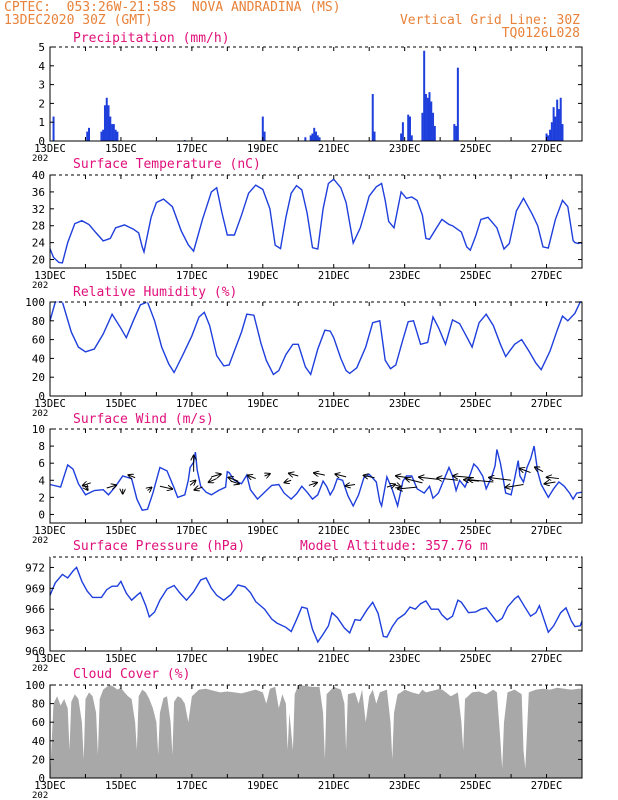 This screenshot has height=800, width=618. I want to click on y-tick-label: 2, so click(41, 497).